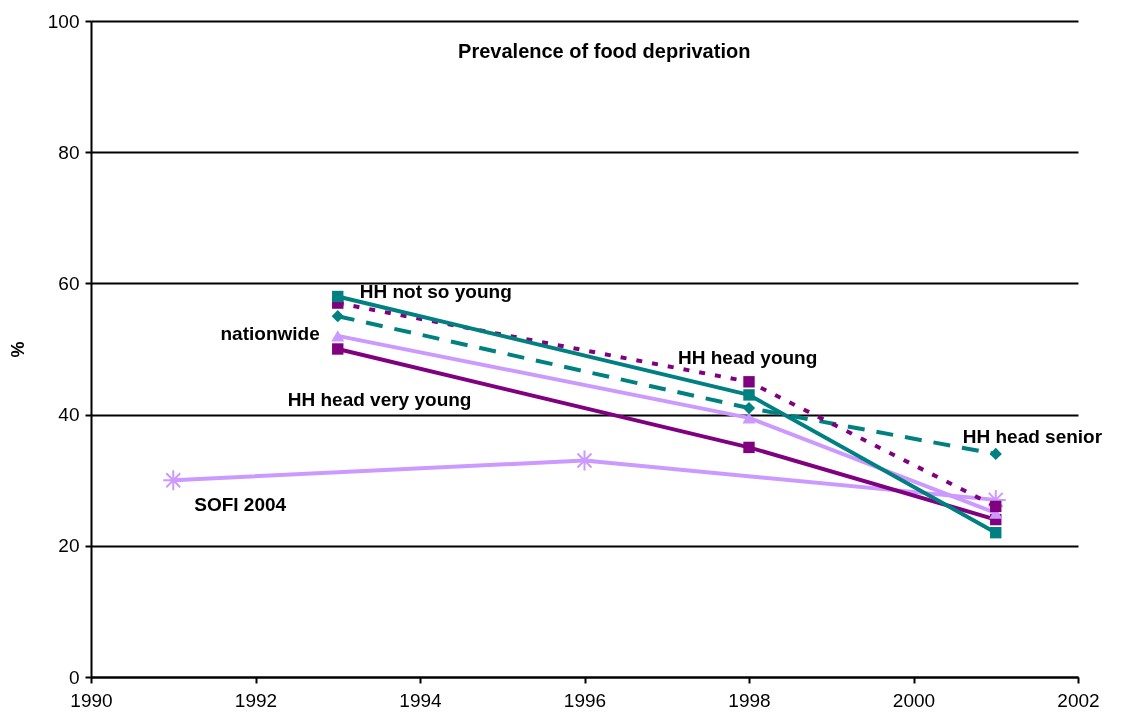 Image resolution: width=1122 pixels, height=722 pixels. What do you see at coordinates (270, 333) in the screenshot?
I see `series-label: nationwide` at bounding box center [270, 333].